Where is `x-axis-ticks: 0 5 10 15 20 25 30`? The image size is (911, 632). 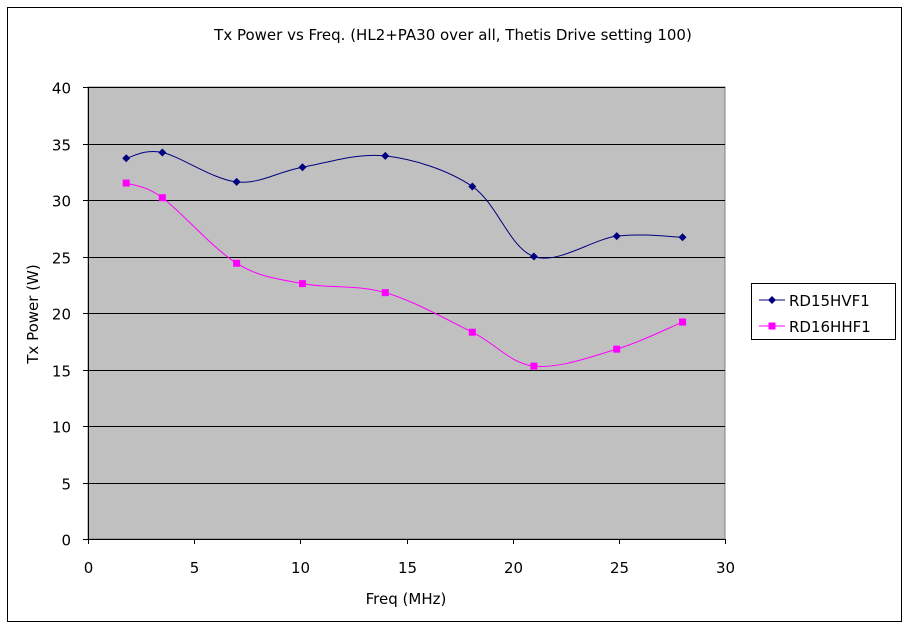 x-axis-ticks: 0 5 10 15 20 25 30 is located at coordinates (409, 558).